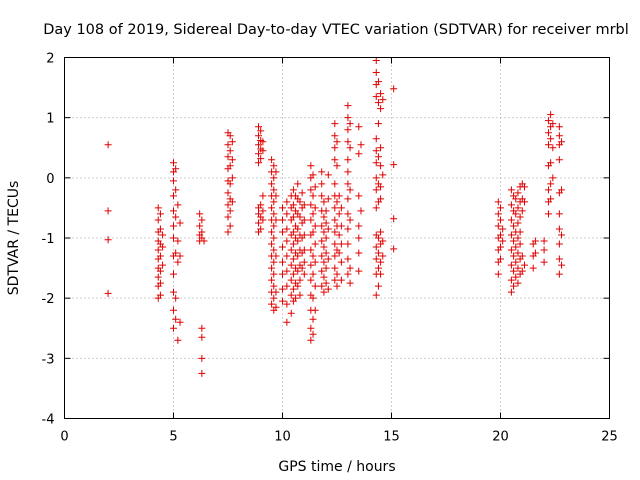 The width and height of the screenshot is (640, 480). Describe the element at coordinates (391, 437) in the screenshot. I see `x-tick-label: 15` at that location.